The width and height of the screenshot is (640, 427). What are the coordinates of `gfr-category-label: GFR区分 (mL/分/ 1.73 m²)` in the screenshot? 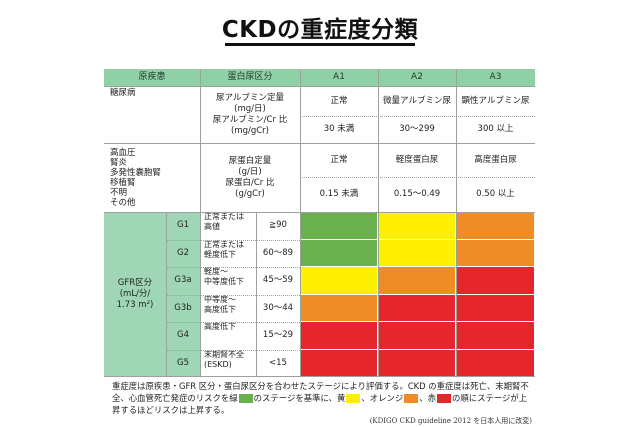 It's located at (135, 294).